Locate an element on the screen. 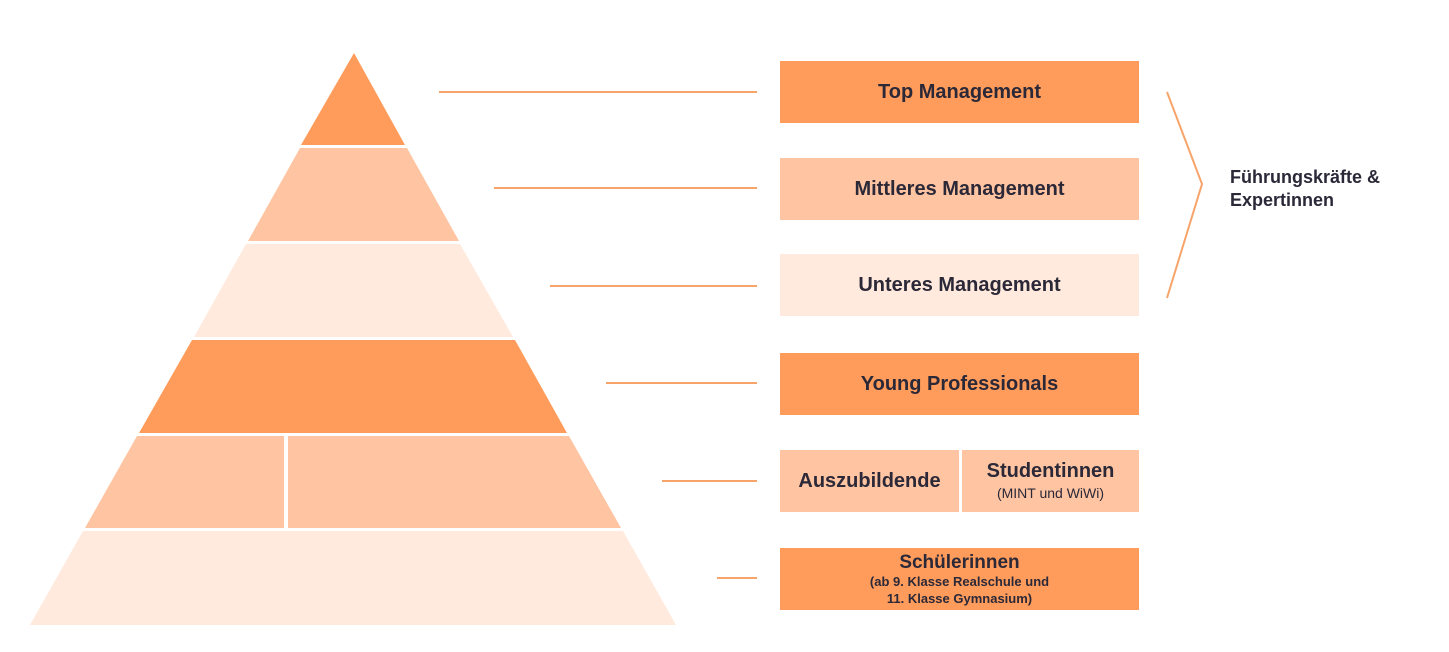 This screenshot has height=652, width=1449. label-schuelerinnen-sub-1: (ab 9. Klasse Realschule und is located at coordinates (959, 581).